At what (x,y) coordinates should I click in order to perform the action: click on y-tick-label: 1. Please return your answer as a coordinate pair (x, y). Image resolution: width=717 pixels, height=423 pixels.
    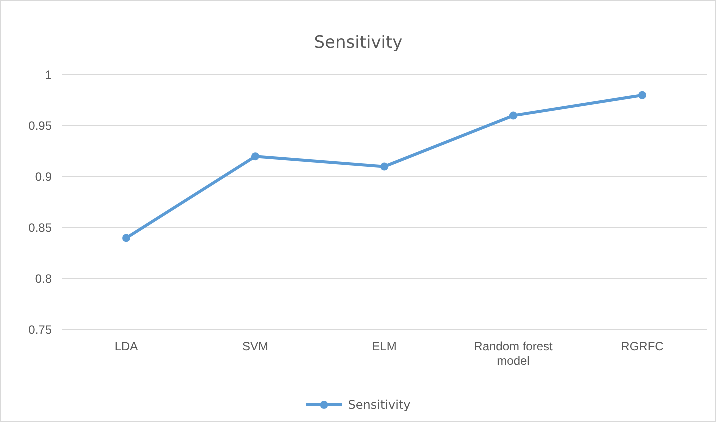
    Looking at the image, I should click on (48, 75).